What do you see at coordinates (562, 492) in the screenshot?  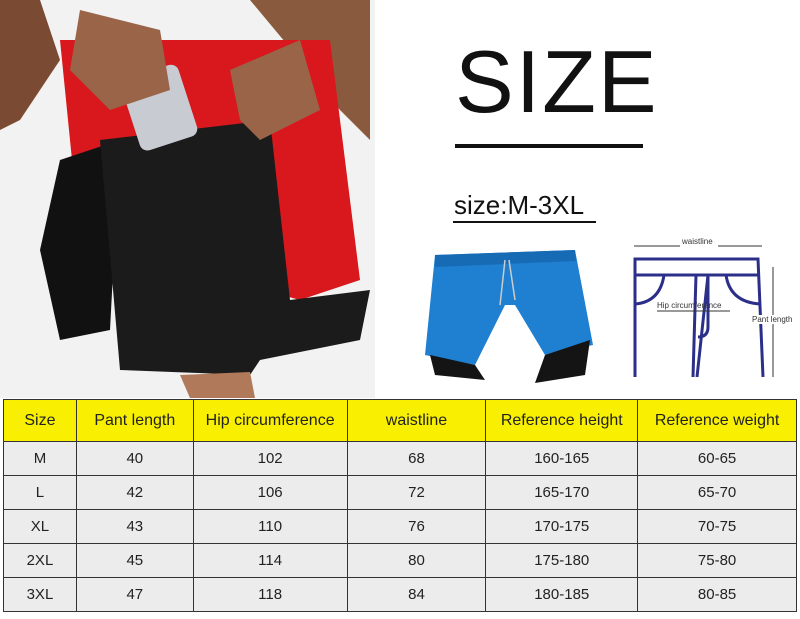 I see `table-cell: 165-170` at bounding box center [562, 492].